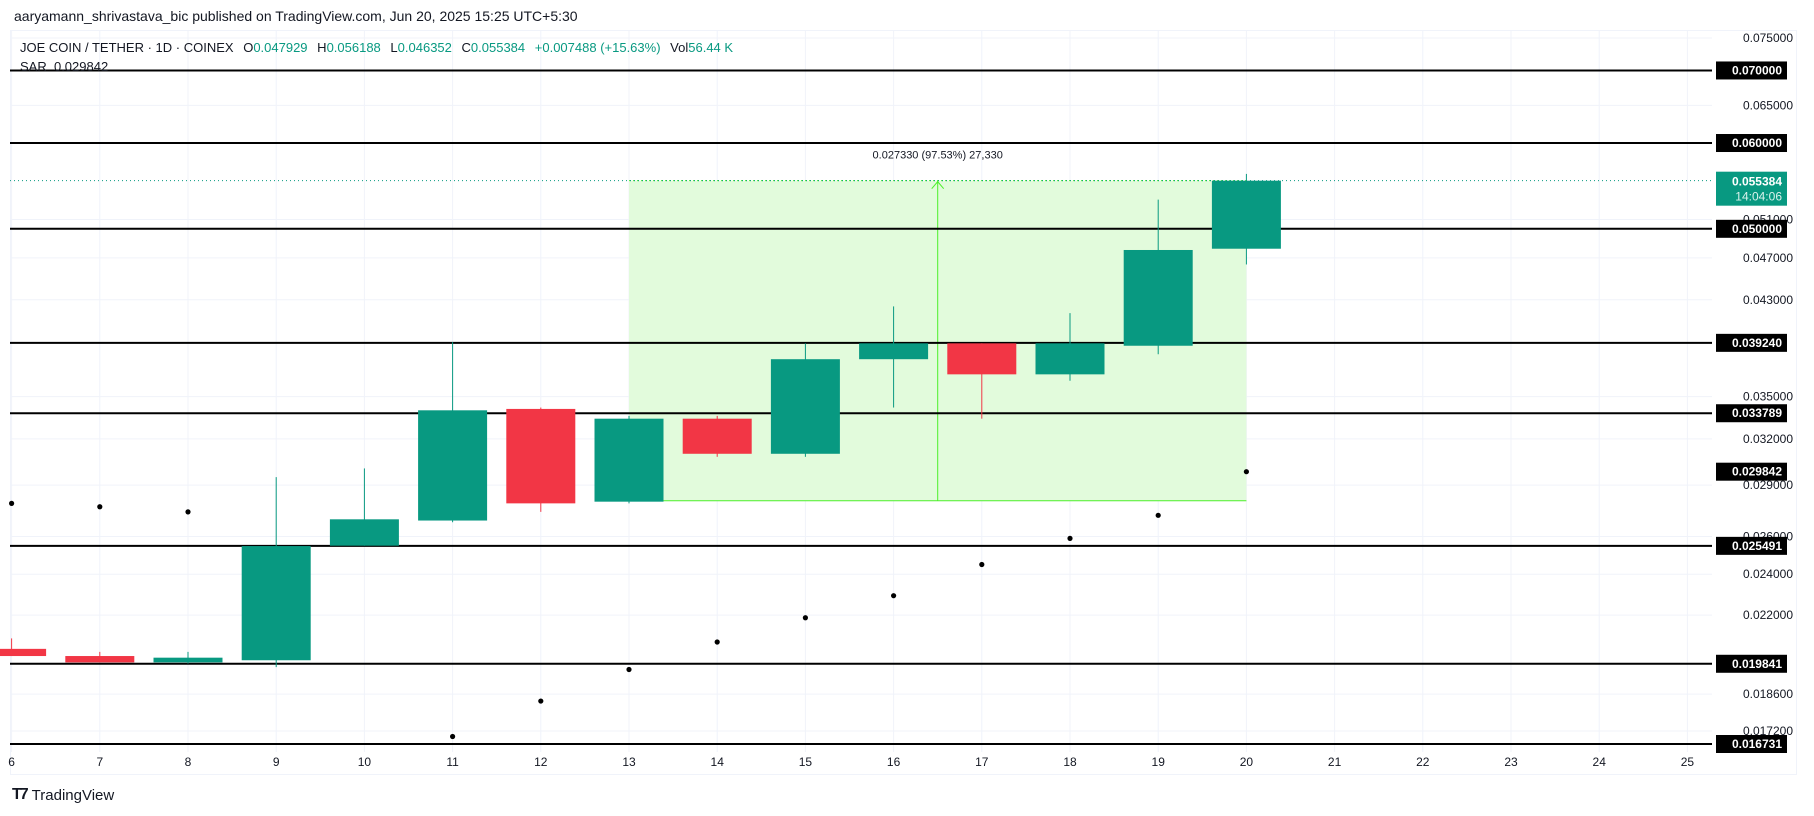 The height and width of the screenshot is (816, 1814). What do you see at coordinates (1757, 182) in the screenshot?
I see `current-price-label: 0.055384` at bounding box center [1757, 182].